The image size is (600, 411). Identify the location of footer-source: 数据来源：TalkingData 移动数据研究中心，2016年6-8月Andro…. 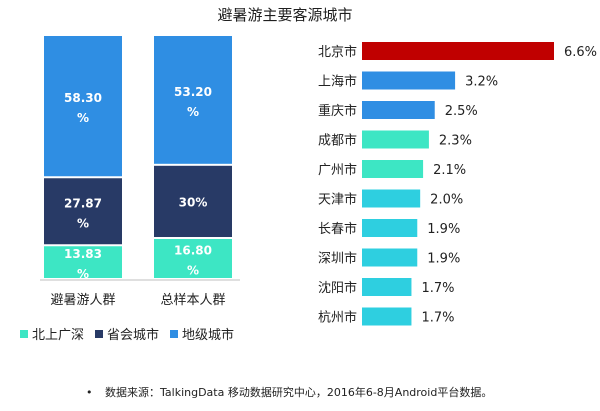
(298, 392).